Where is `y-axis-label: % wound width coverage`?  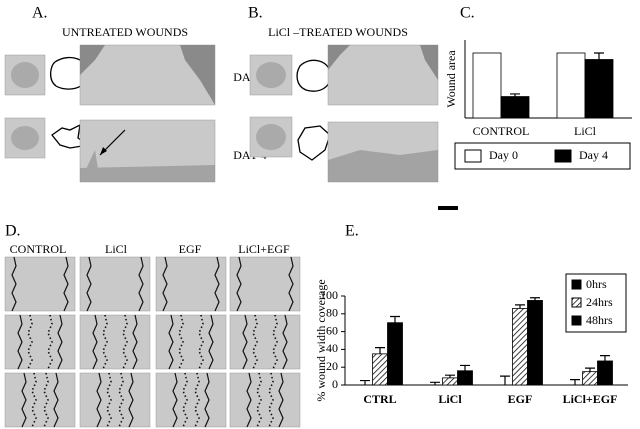 y-axis-label: % wound width coverage is located at coordinates (321, 340).